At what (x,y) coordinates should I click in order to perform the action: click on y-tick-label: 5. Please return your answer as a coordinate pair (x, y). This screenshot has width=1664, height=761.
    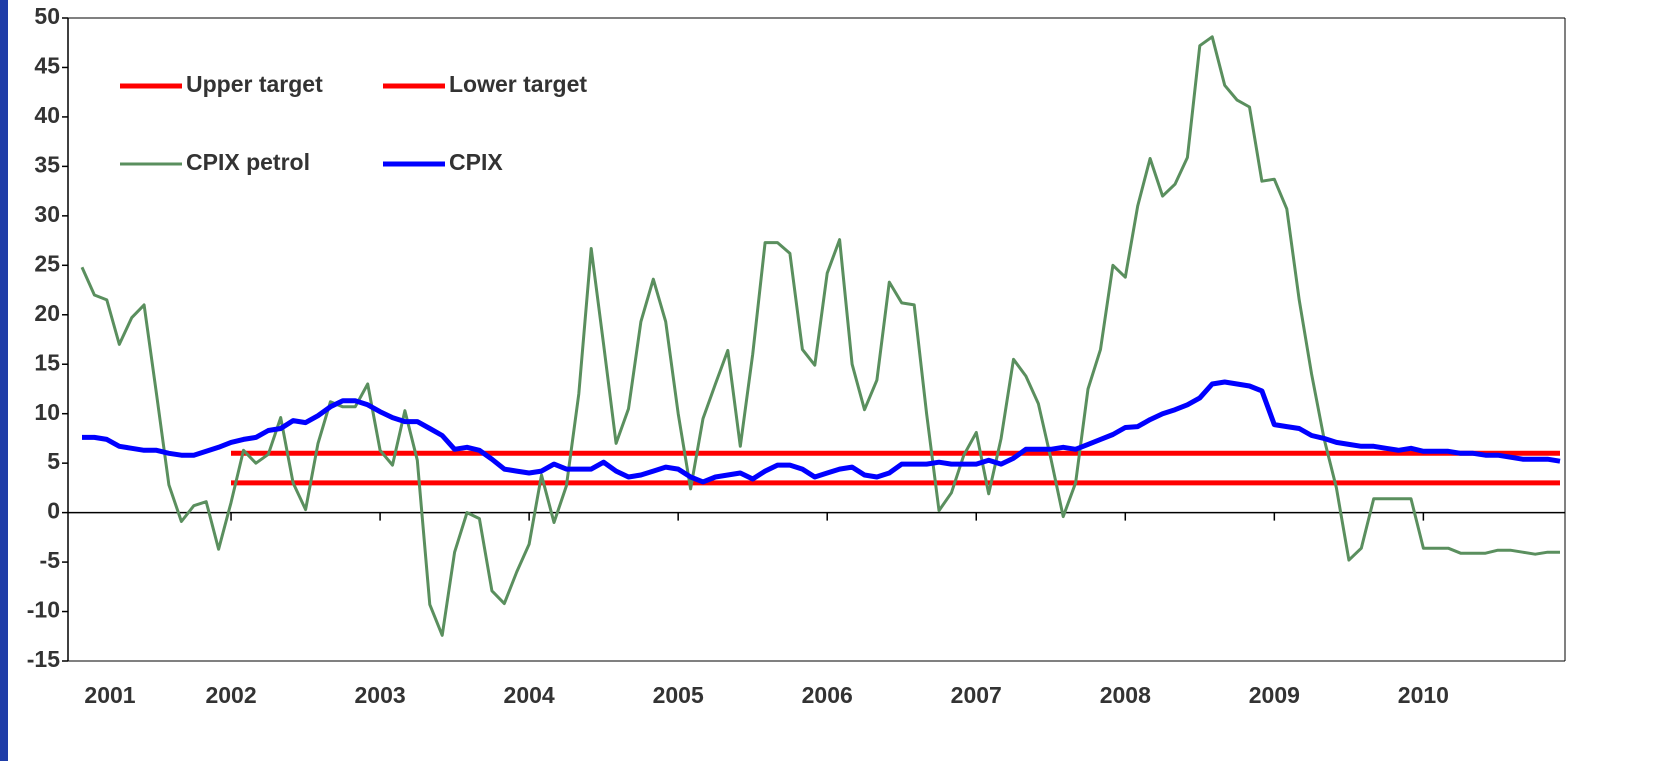
    Looking at the image, I should click on (53, 461).